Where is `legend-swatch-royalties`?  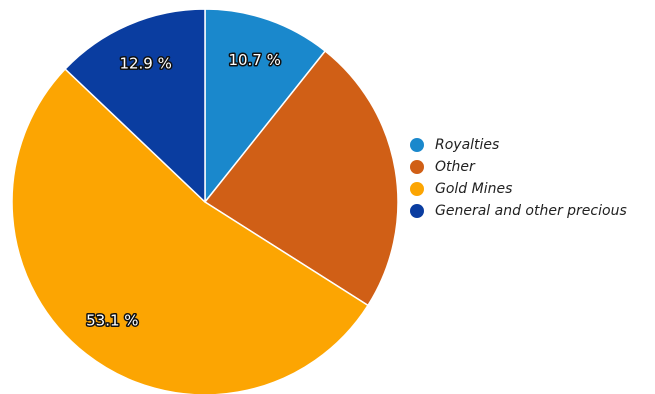 legend-swatch-royalties is located at coordinates (417, 145).